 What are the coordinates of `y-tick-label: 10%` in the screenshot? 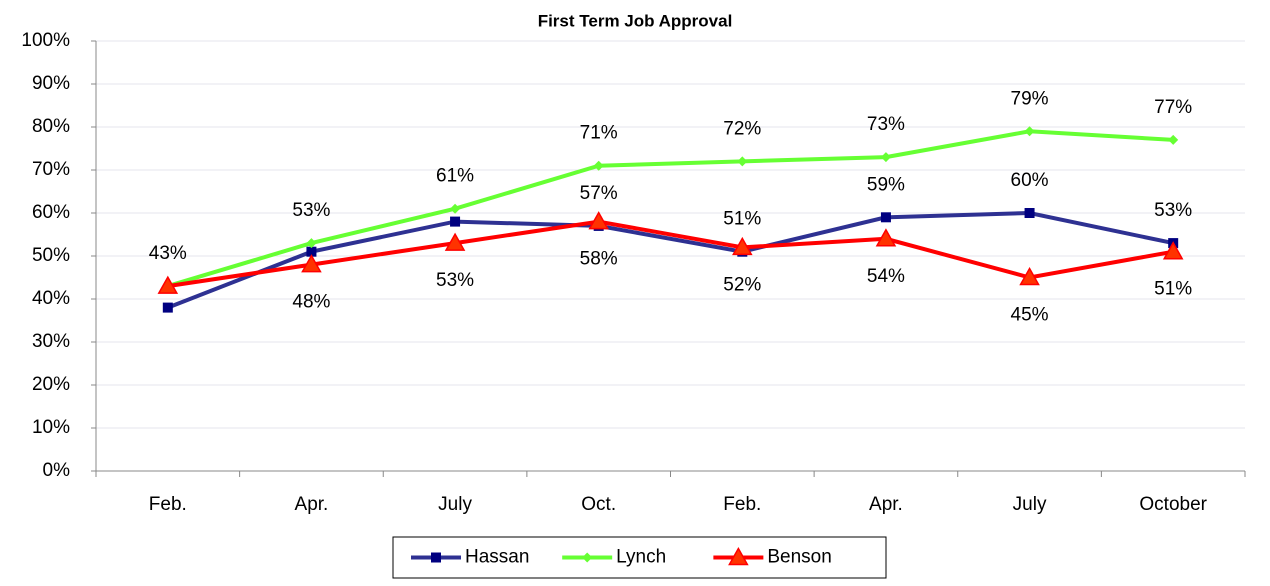 It's located at (51, 427).